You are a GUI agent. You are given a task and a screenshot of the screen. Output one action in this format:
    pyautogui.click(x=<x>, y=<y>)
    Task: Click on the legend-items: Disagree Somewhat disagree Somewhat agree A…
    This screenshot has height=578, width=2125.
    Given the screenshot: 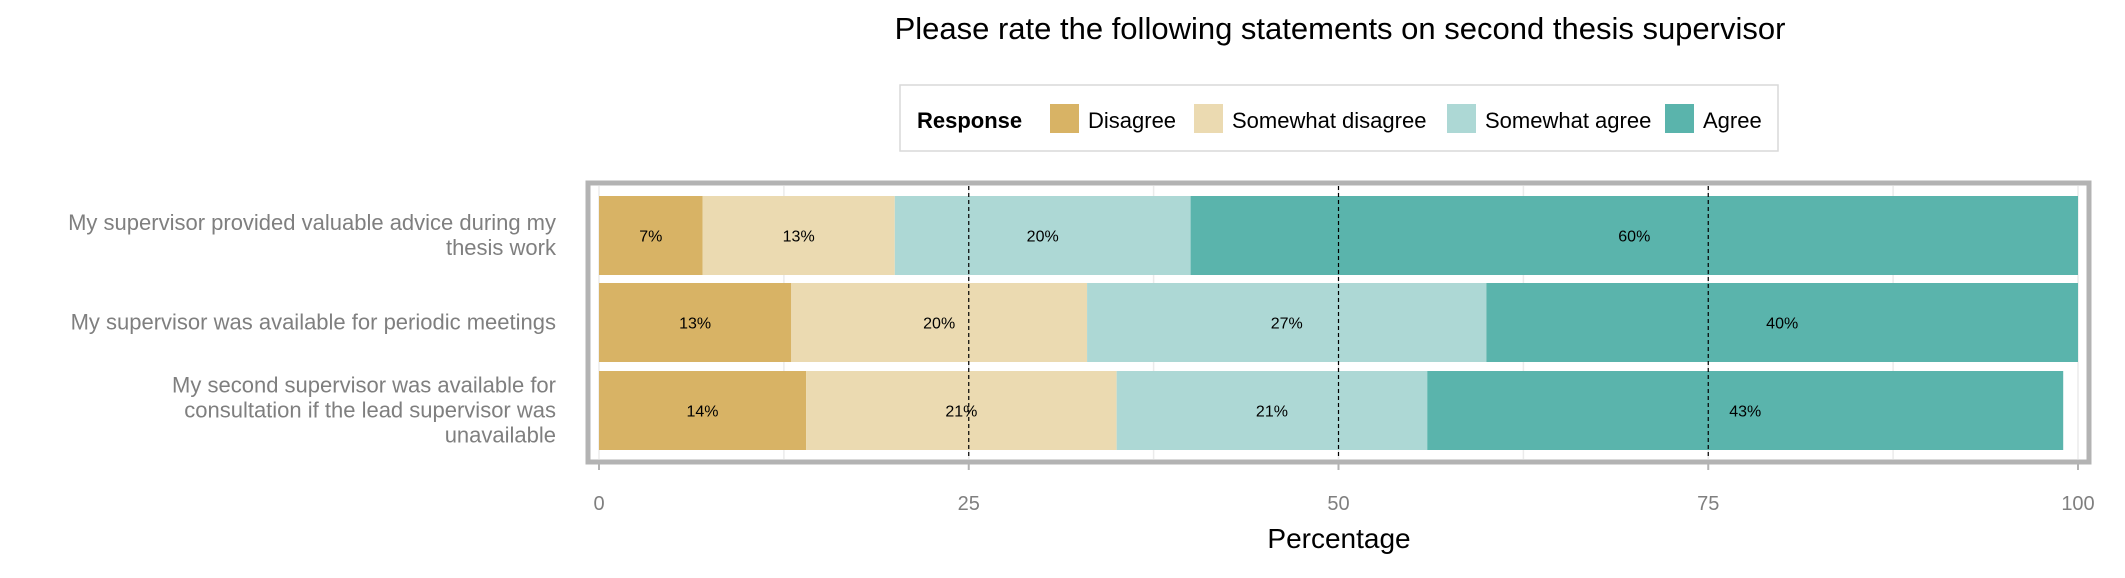 What is the action you would take?
    pyautogui.click(x=1406, y=118)
    